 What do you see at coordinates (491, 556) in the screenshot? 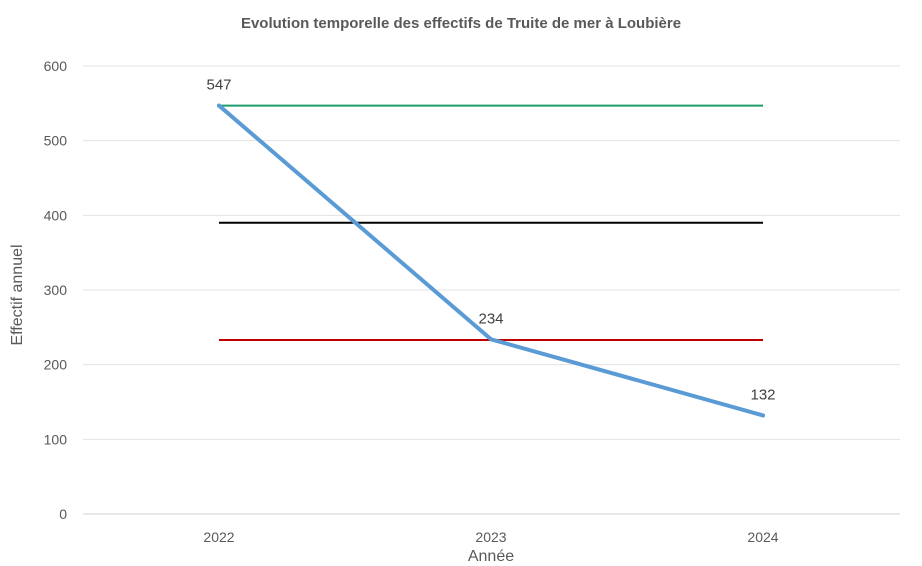
I see `x-axis-label: Année` at bounding box center [491, 556].